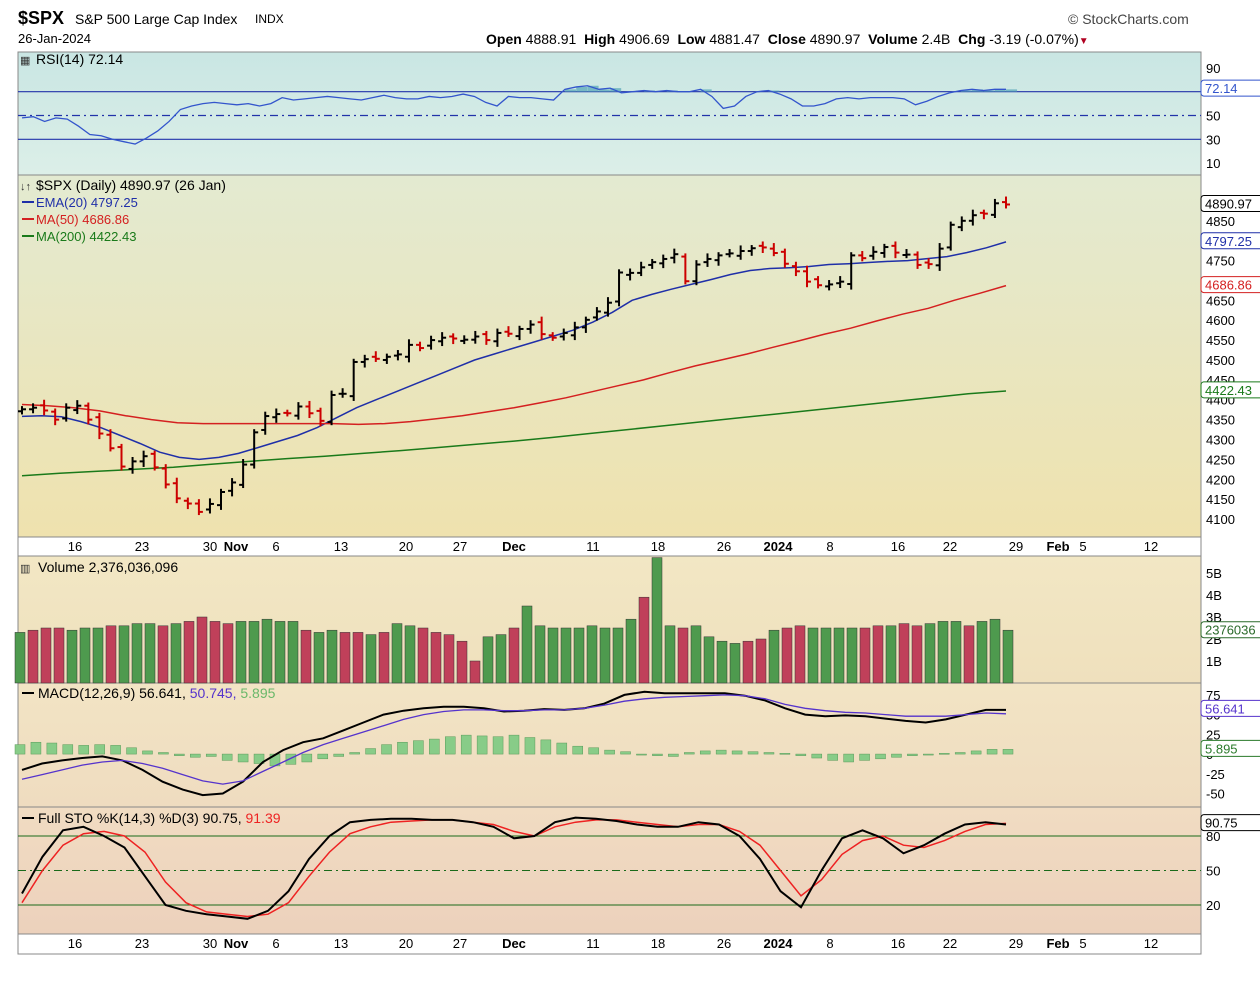  I want to click on volume-last-tag-box, so click(1230, 630).